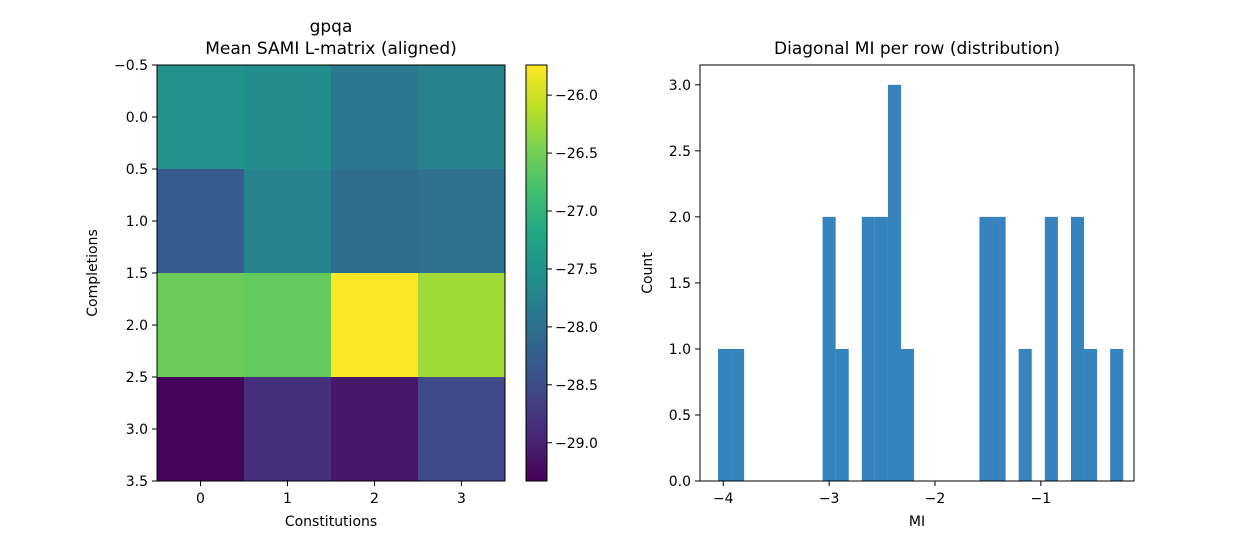 Image resolution: width=1260 pixels, height=540 pixels. What do you see at coordinates (576, 328) in the screenshot?
I see `colorbar-tick-label: −28.0` at bounding box center [576, 328].